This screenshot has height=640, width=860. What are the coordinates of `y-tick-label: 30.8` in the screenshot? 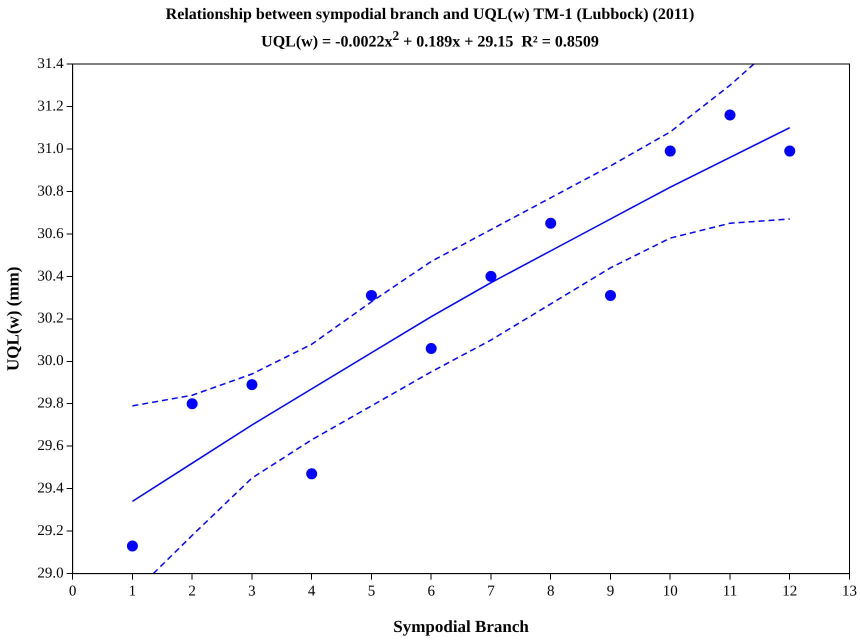 It's located at (50, 191).